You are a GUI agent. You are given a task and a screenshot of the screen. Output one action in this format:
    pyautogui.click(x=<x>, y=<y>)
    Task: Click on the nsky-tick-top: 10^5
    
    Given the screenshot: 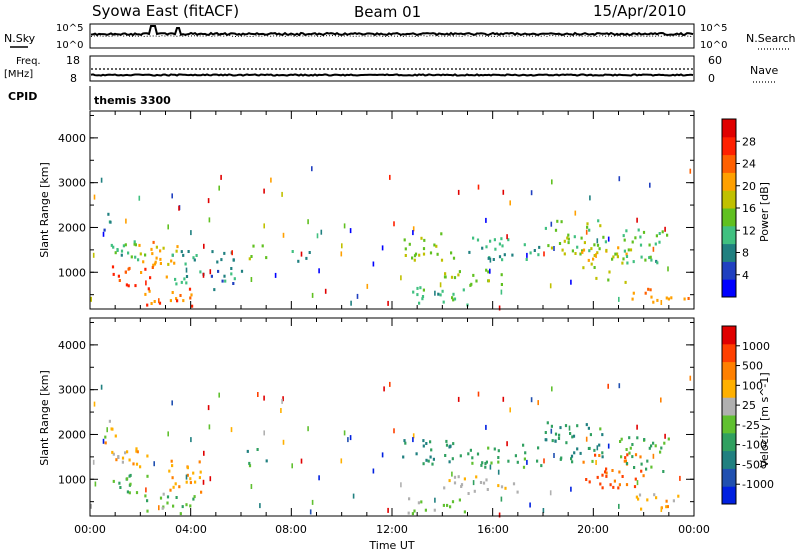 What is the action you would take?
    pyautogui.click(x=69, y=28)
    